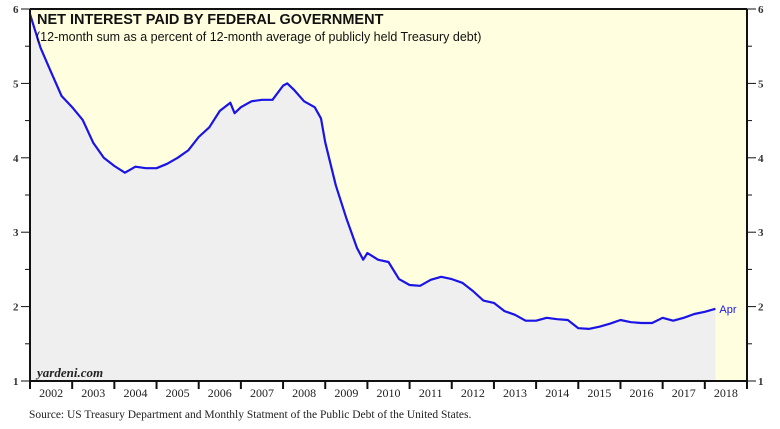 The height and width of the screenshot is (429, 780). I want to click on watermark: yardeni.com, so click(69, 372).